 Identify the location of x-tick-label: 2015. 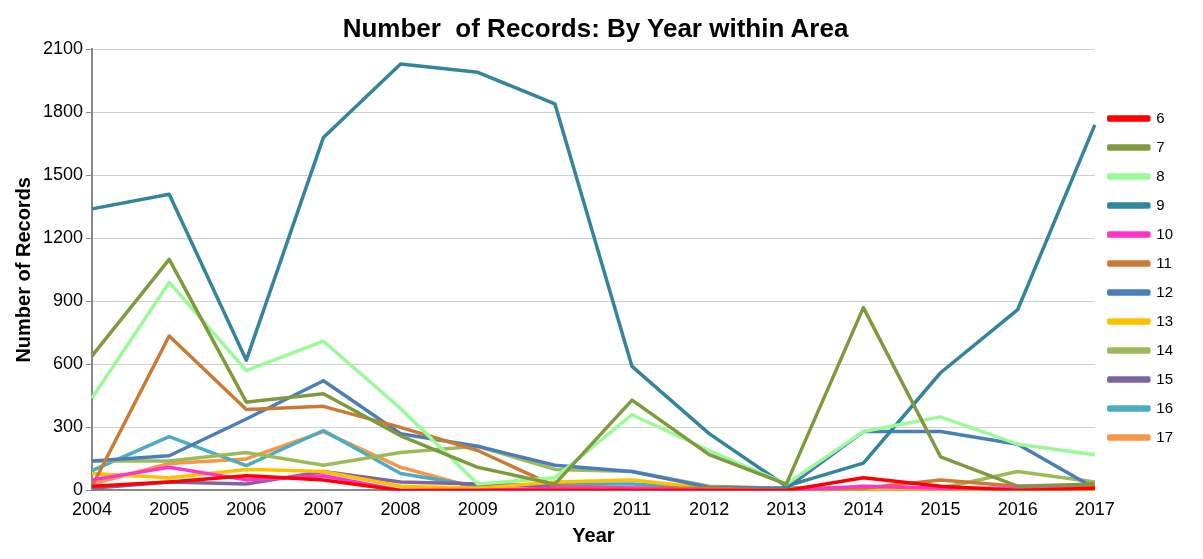
(940, 509).